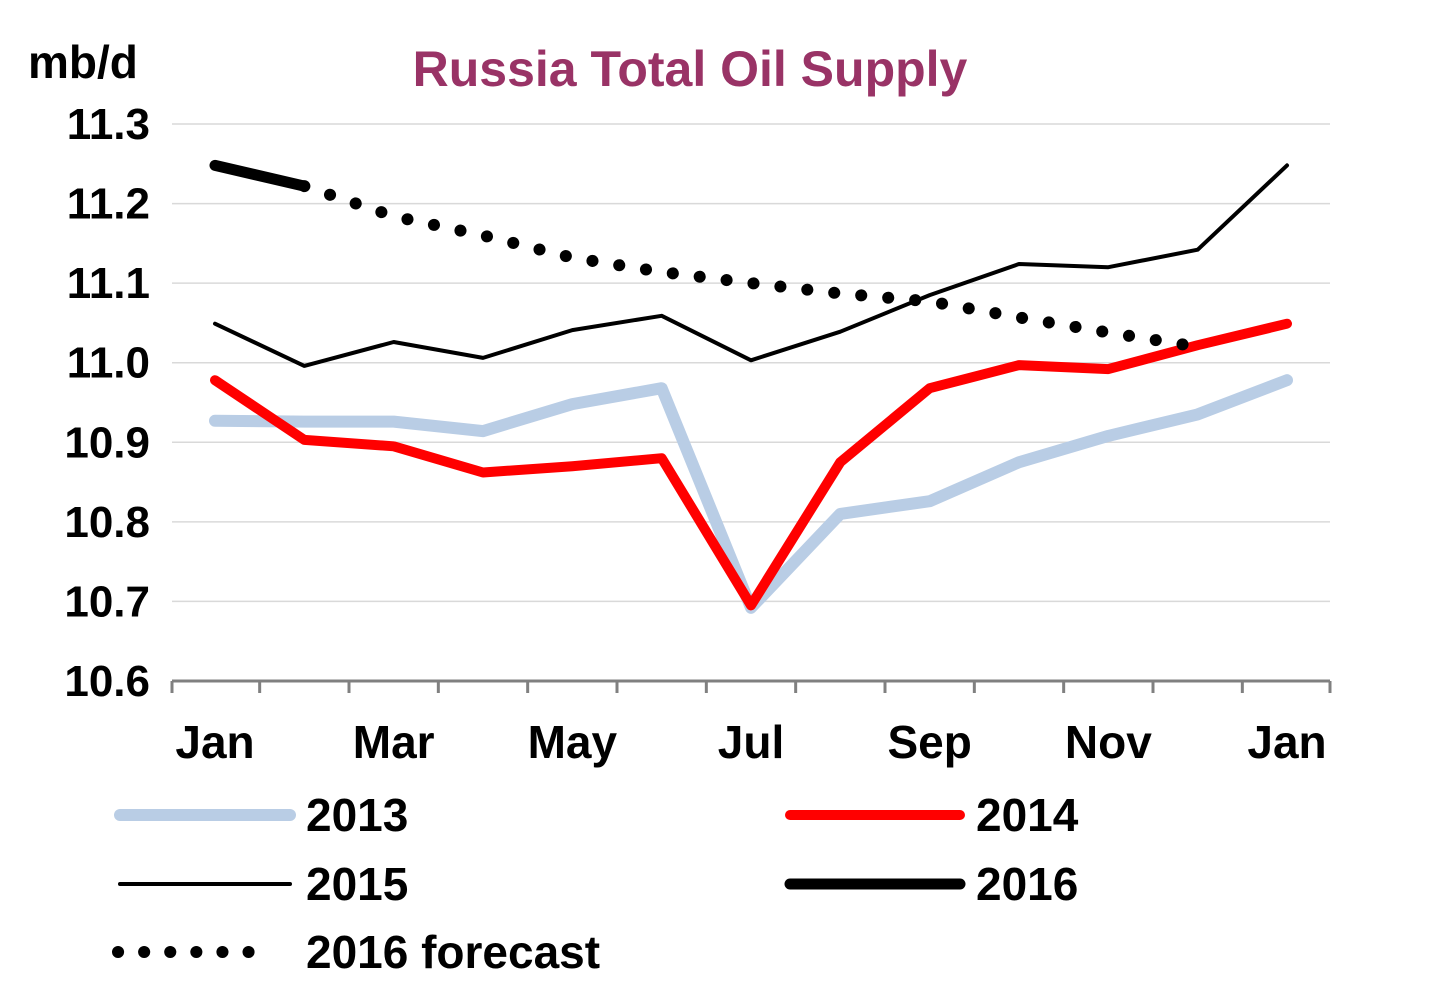  I want to click on y-tick-label: 11.3, so click(108, 124).